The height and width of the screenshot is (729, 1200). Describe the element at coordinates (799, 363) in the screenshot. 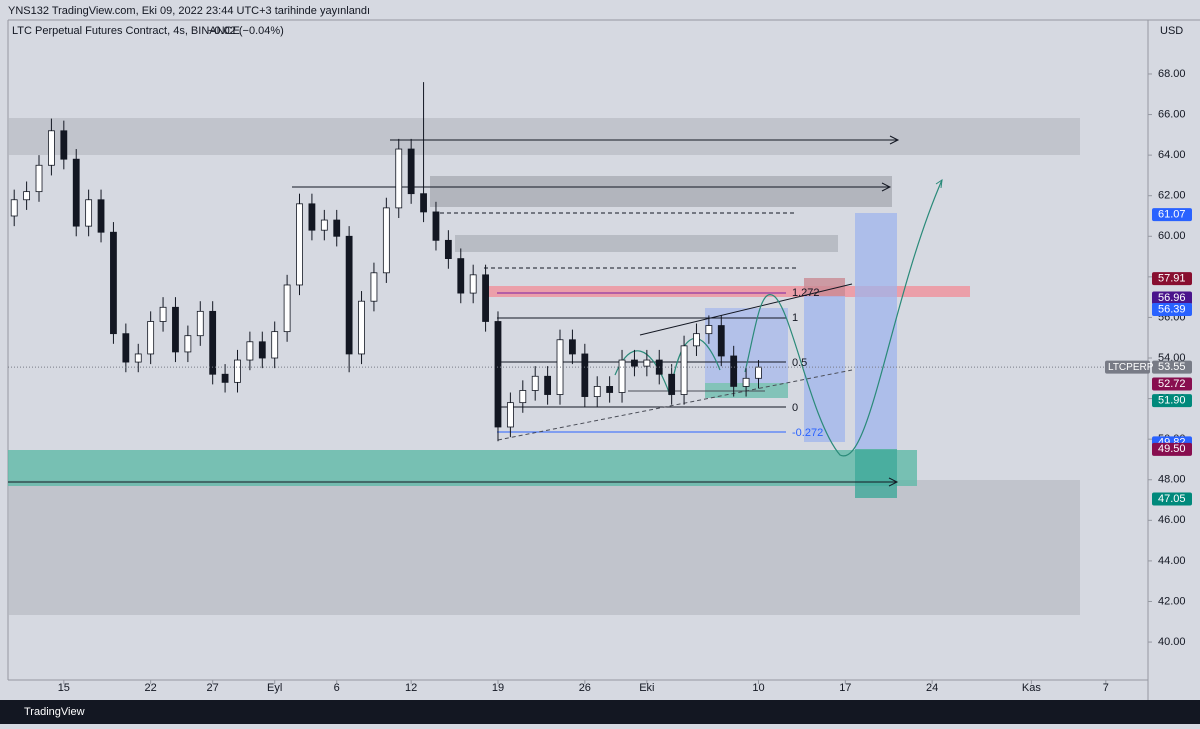

I see `fib-label: 0.5` at that location.